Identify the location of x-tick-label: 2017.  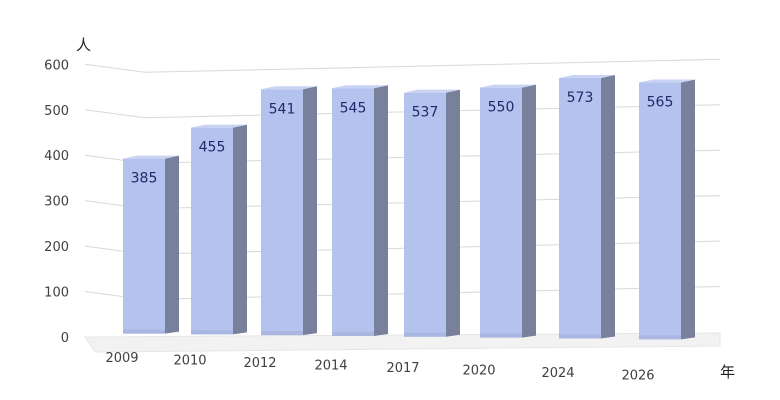
(402, 368).